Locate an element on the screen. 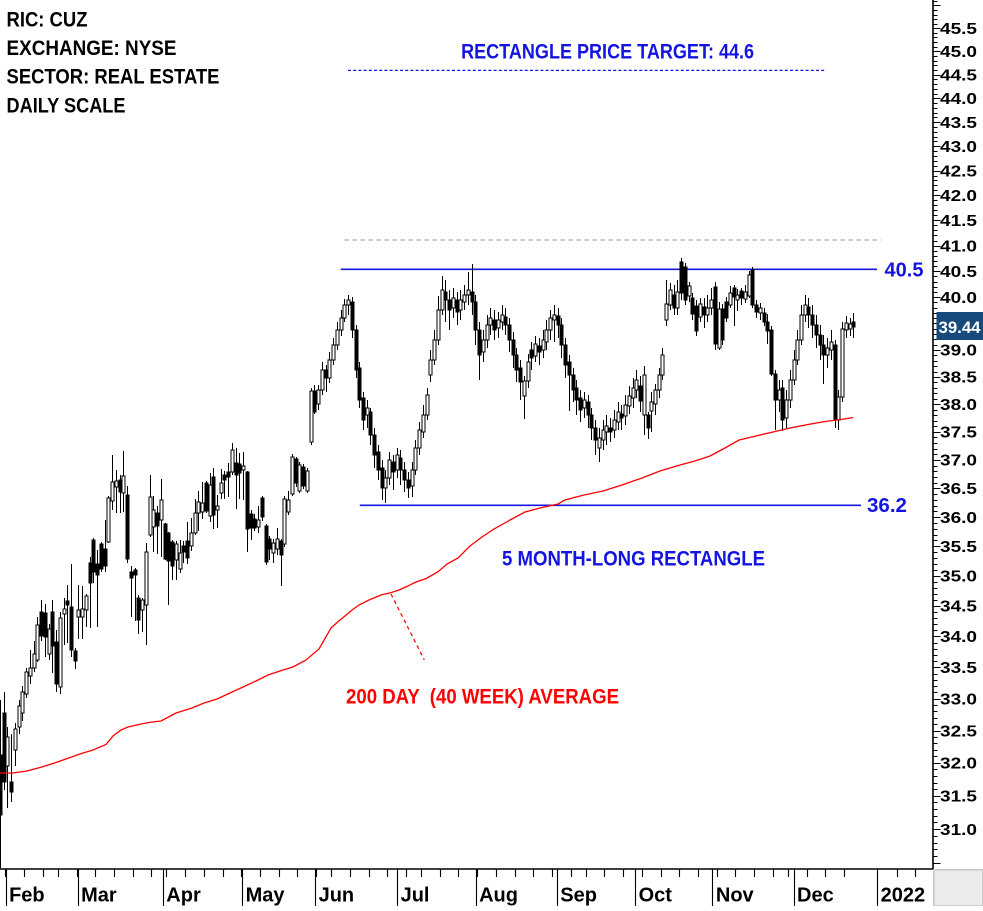 The height and width of the screenshot is (911, 983). svg-text: 33.5 is located at coordinates (958, 668).